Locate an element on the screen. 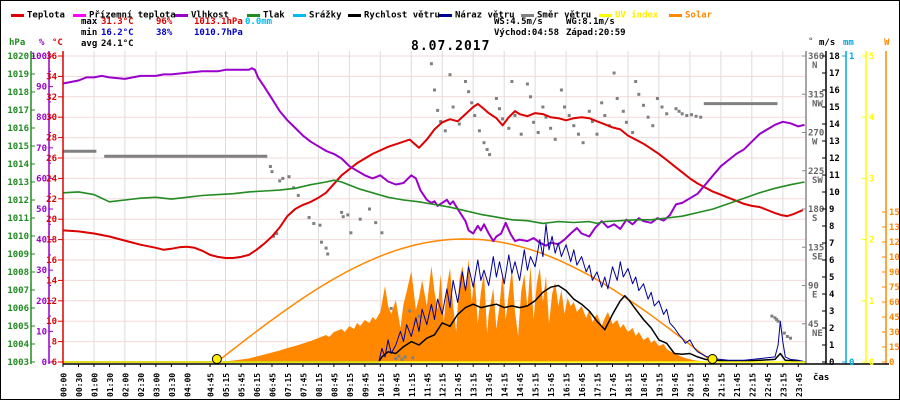 The width and height of the screenshot is (900, 400). stat-avg-temperature: 24.1°C is located at coordinates (117, 44).